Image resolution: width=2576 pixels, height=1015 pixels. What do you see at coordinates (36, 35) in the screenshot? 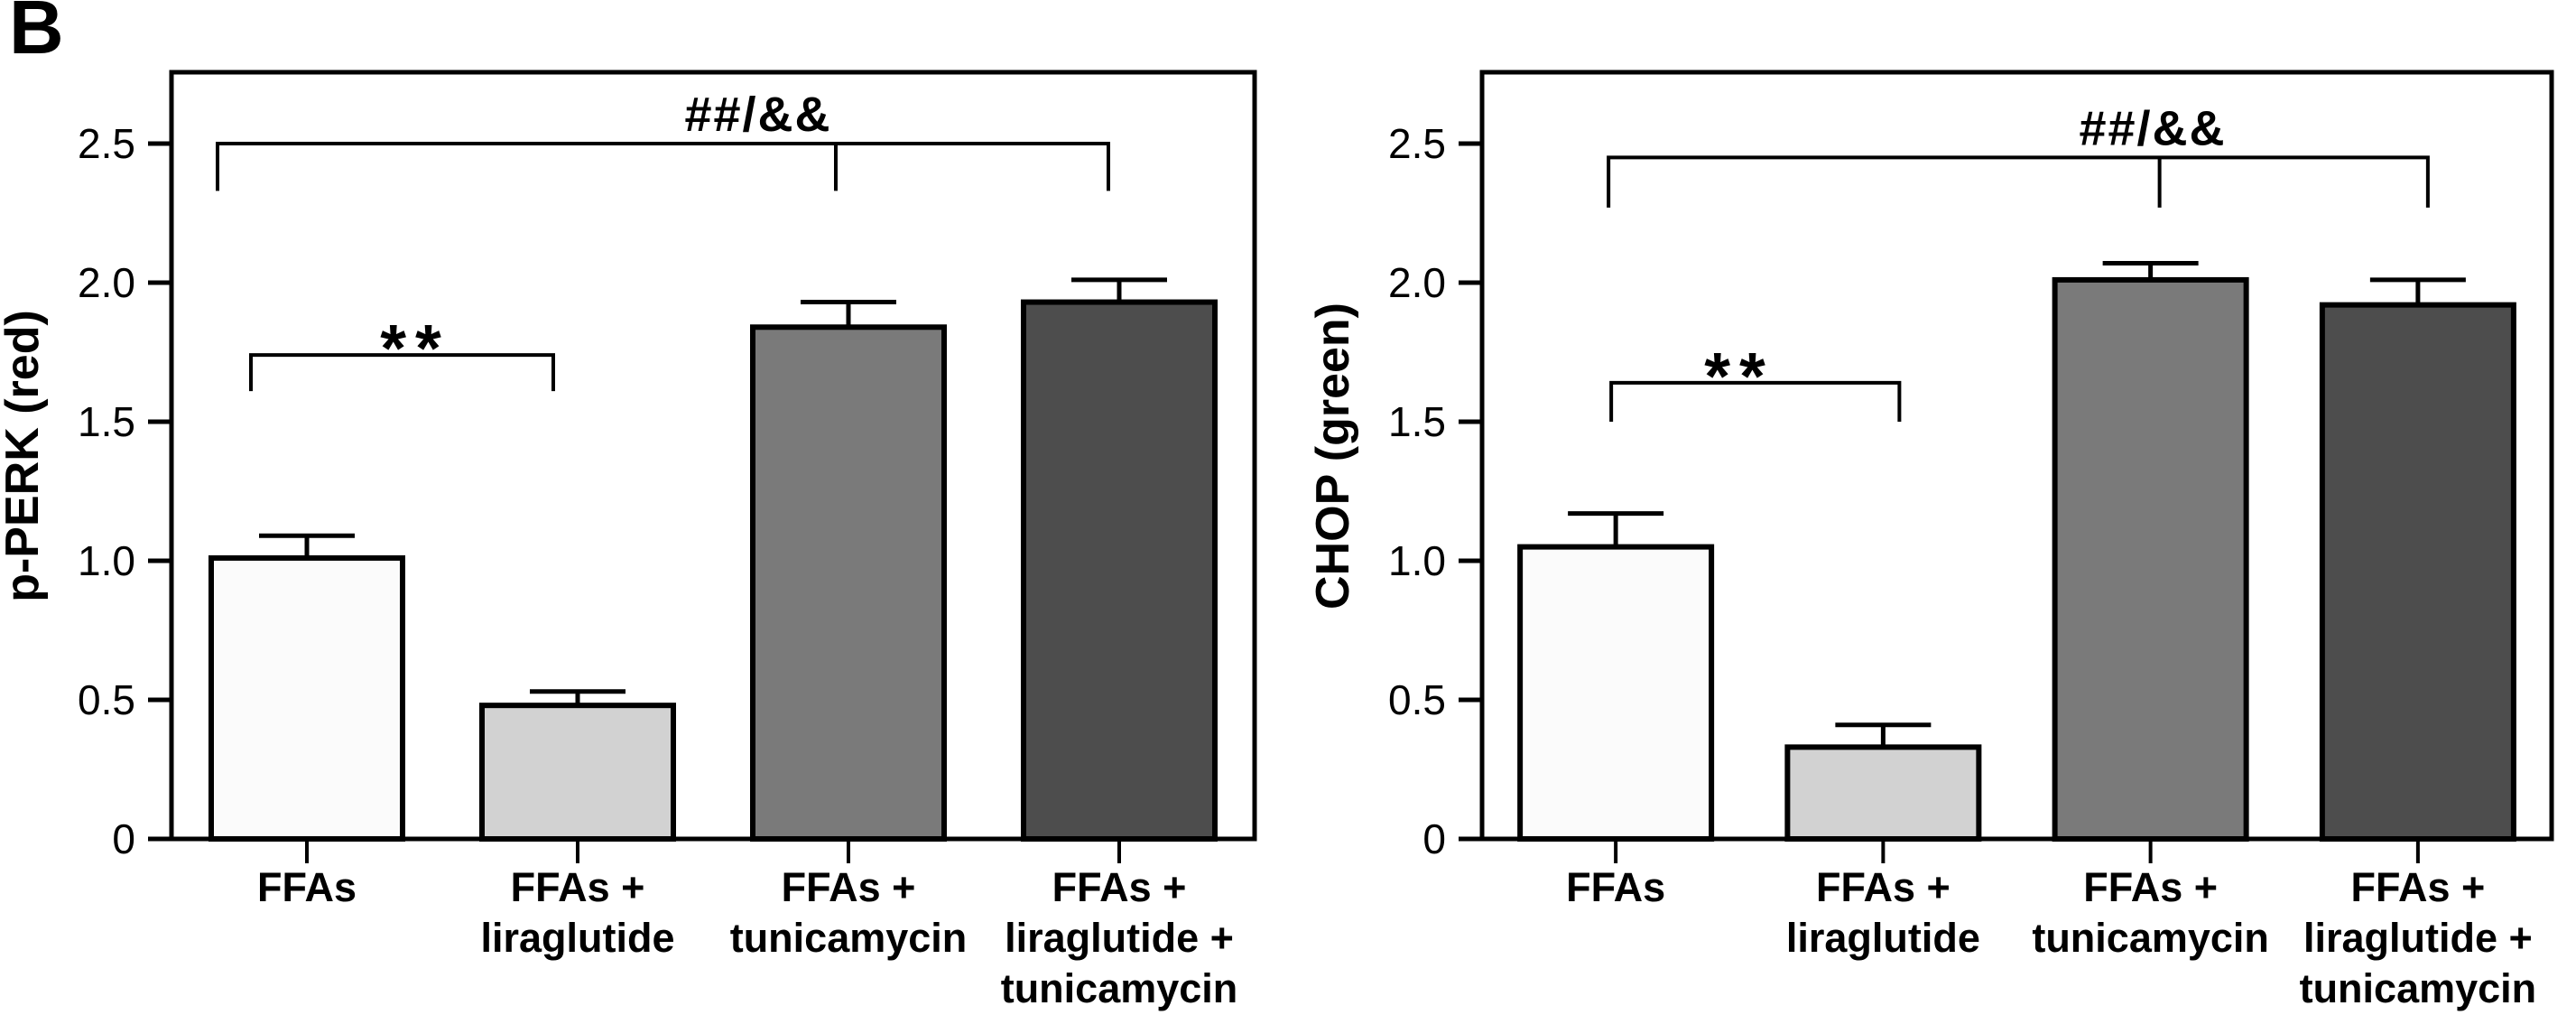
I see `panel-label: B` at bounding box center [36, 35].